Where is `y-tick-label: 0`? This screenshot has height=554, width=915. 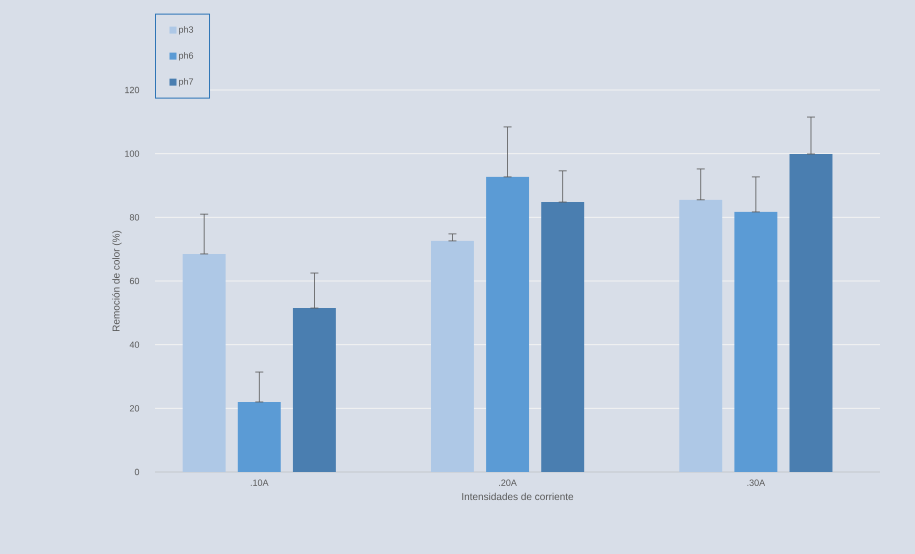 y-tick-label: 0 is located at coordinates (137, 472).